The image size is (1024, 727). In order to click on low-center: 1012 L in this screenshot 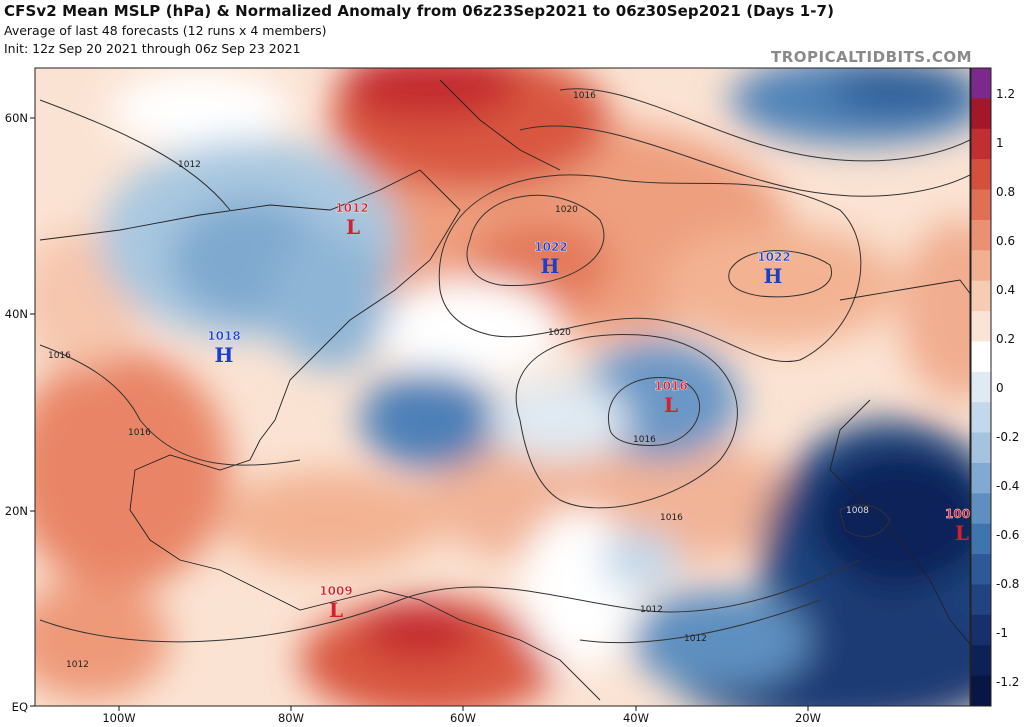, I will do `click(352, 220)`.